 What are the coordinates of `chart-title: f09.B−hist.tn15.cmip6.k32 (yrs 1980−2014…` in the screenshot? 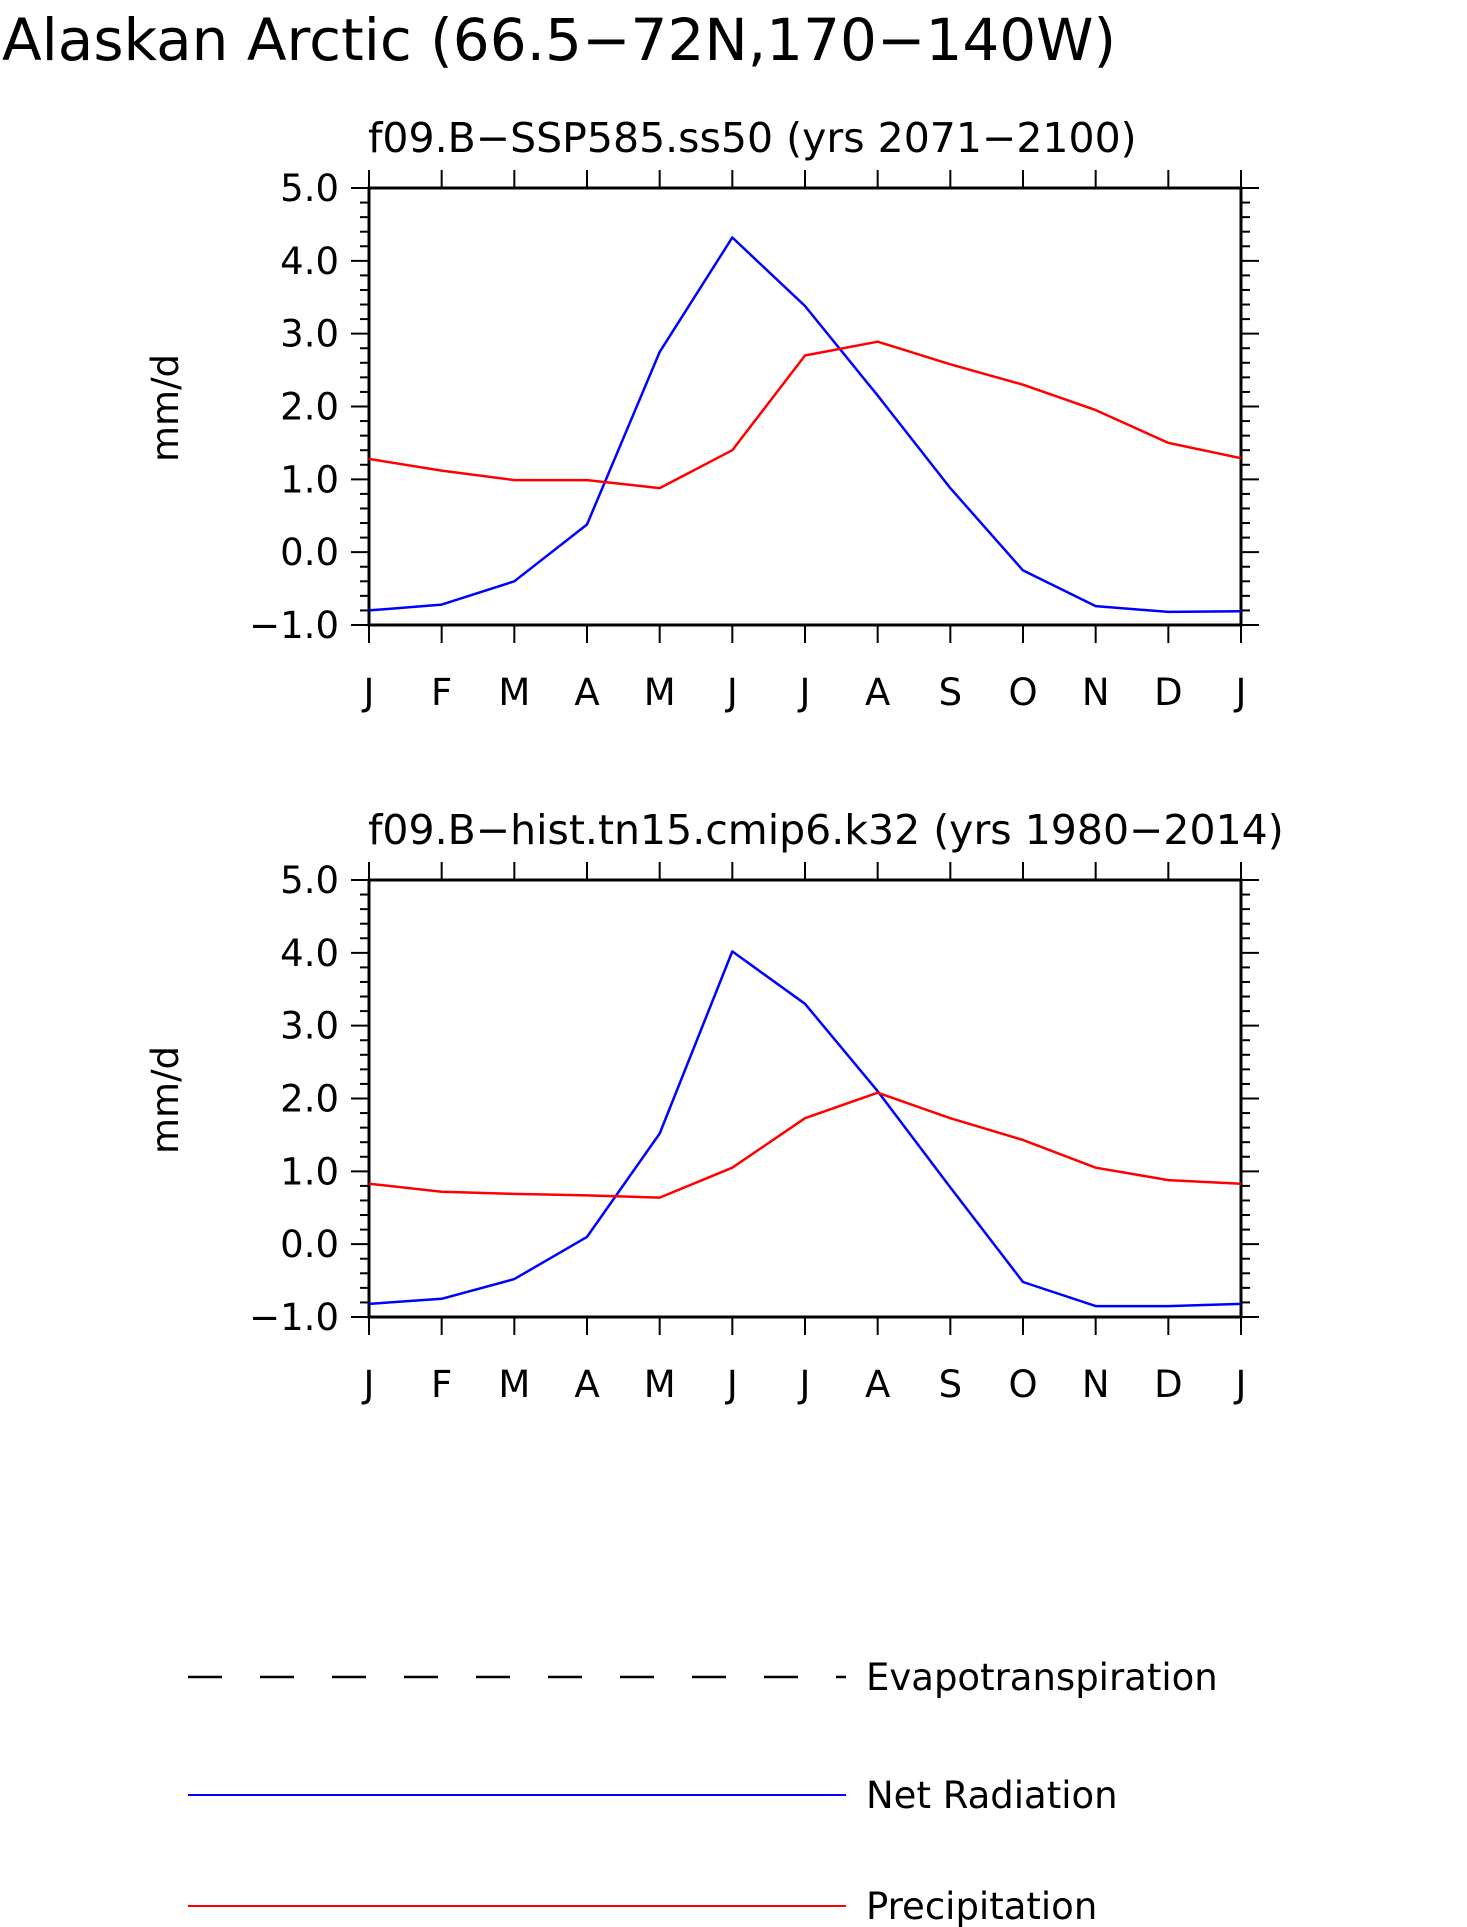 It's located at (826, 830).